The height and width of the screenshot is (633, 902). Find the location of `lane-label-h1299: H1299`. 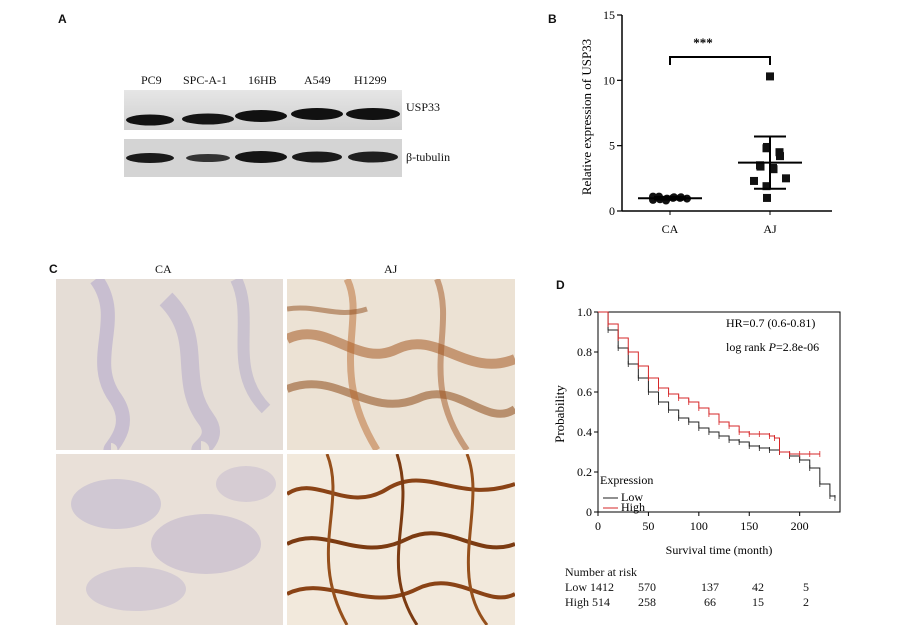

lane-label-h1299: H1299 is located at coordinates (370, 80).